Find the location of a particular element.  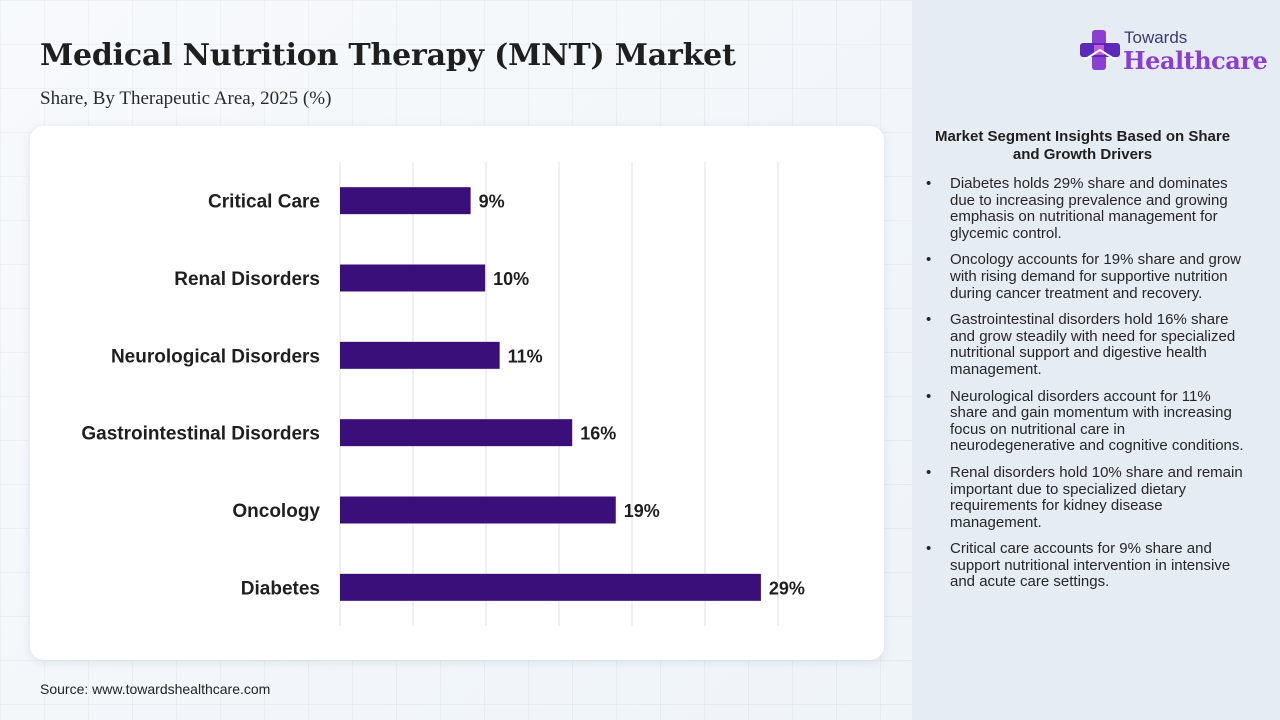

category-label: Diabetes is located at coordinates (280, 588).